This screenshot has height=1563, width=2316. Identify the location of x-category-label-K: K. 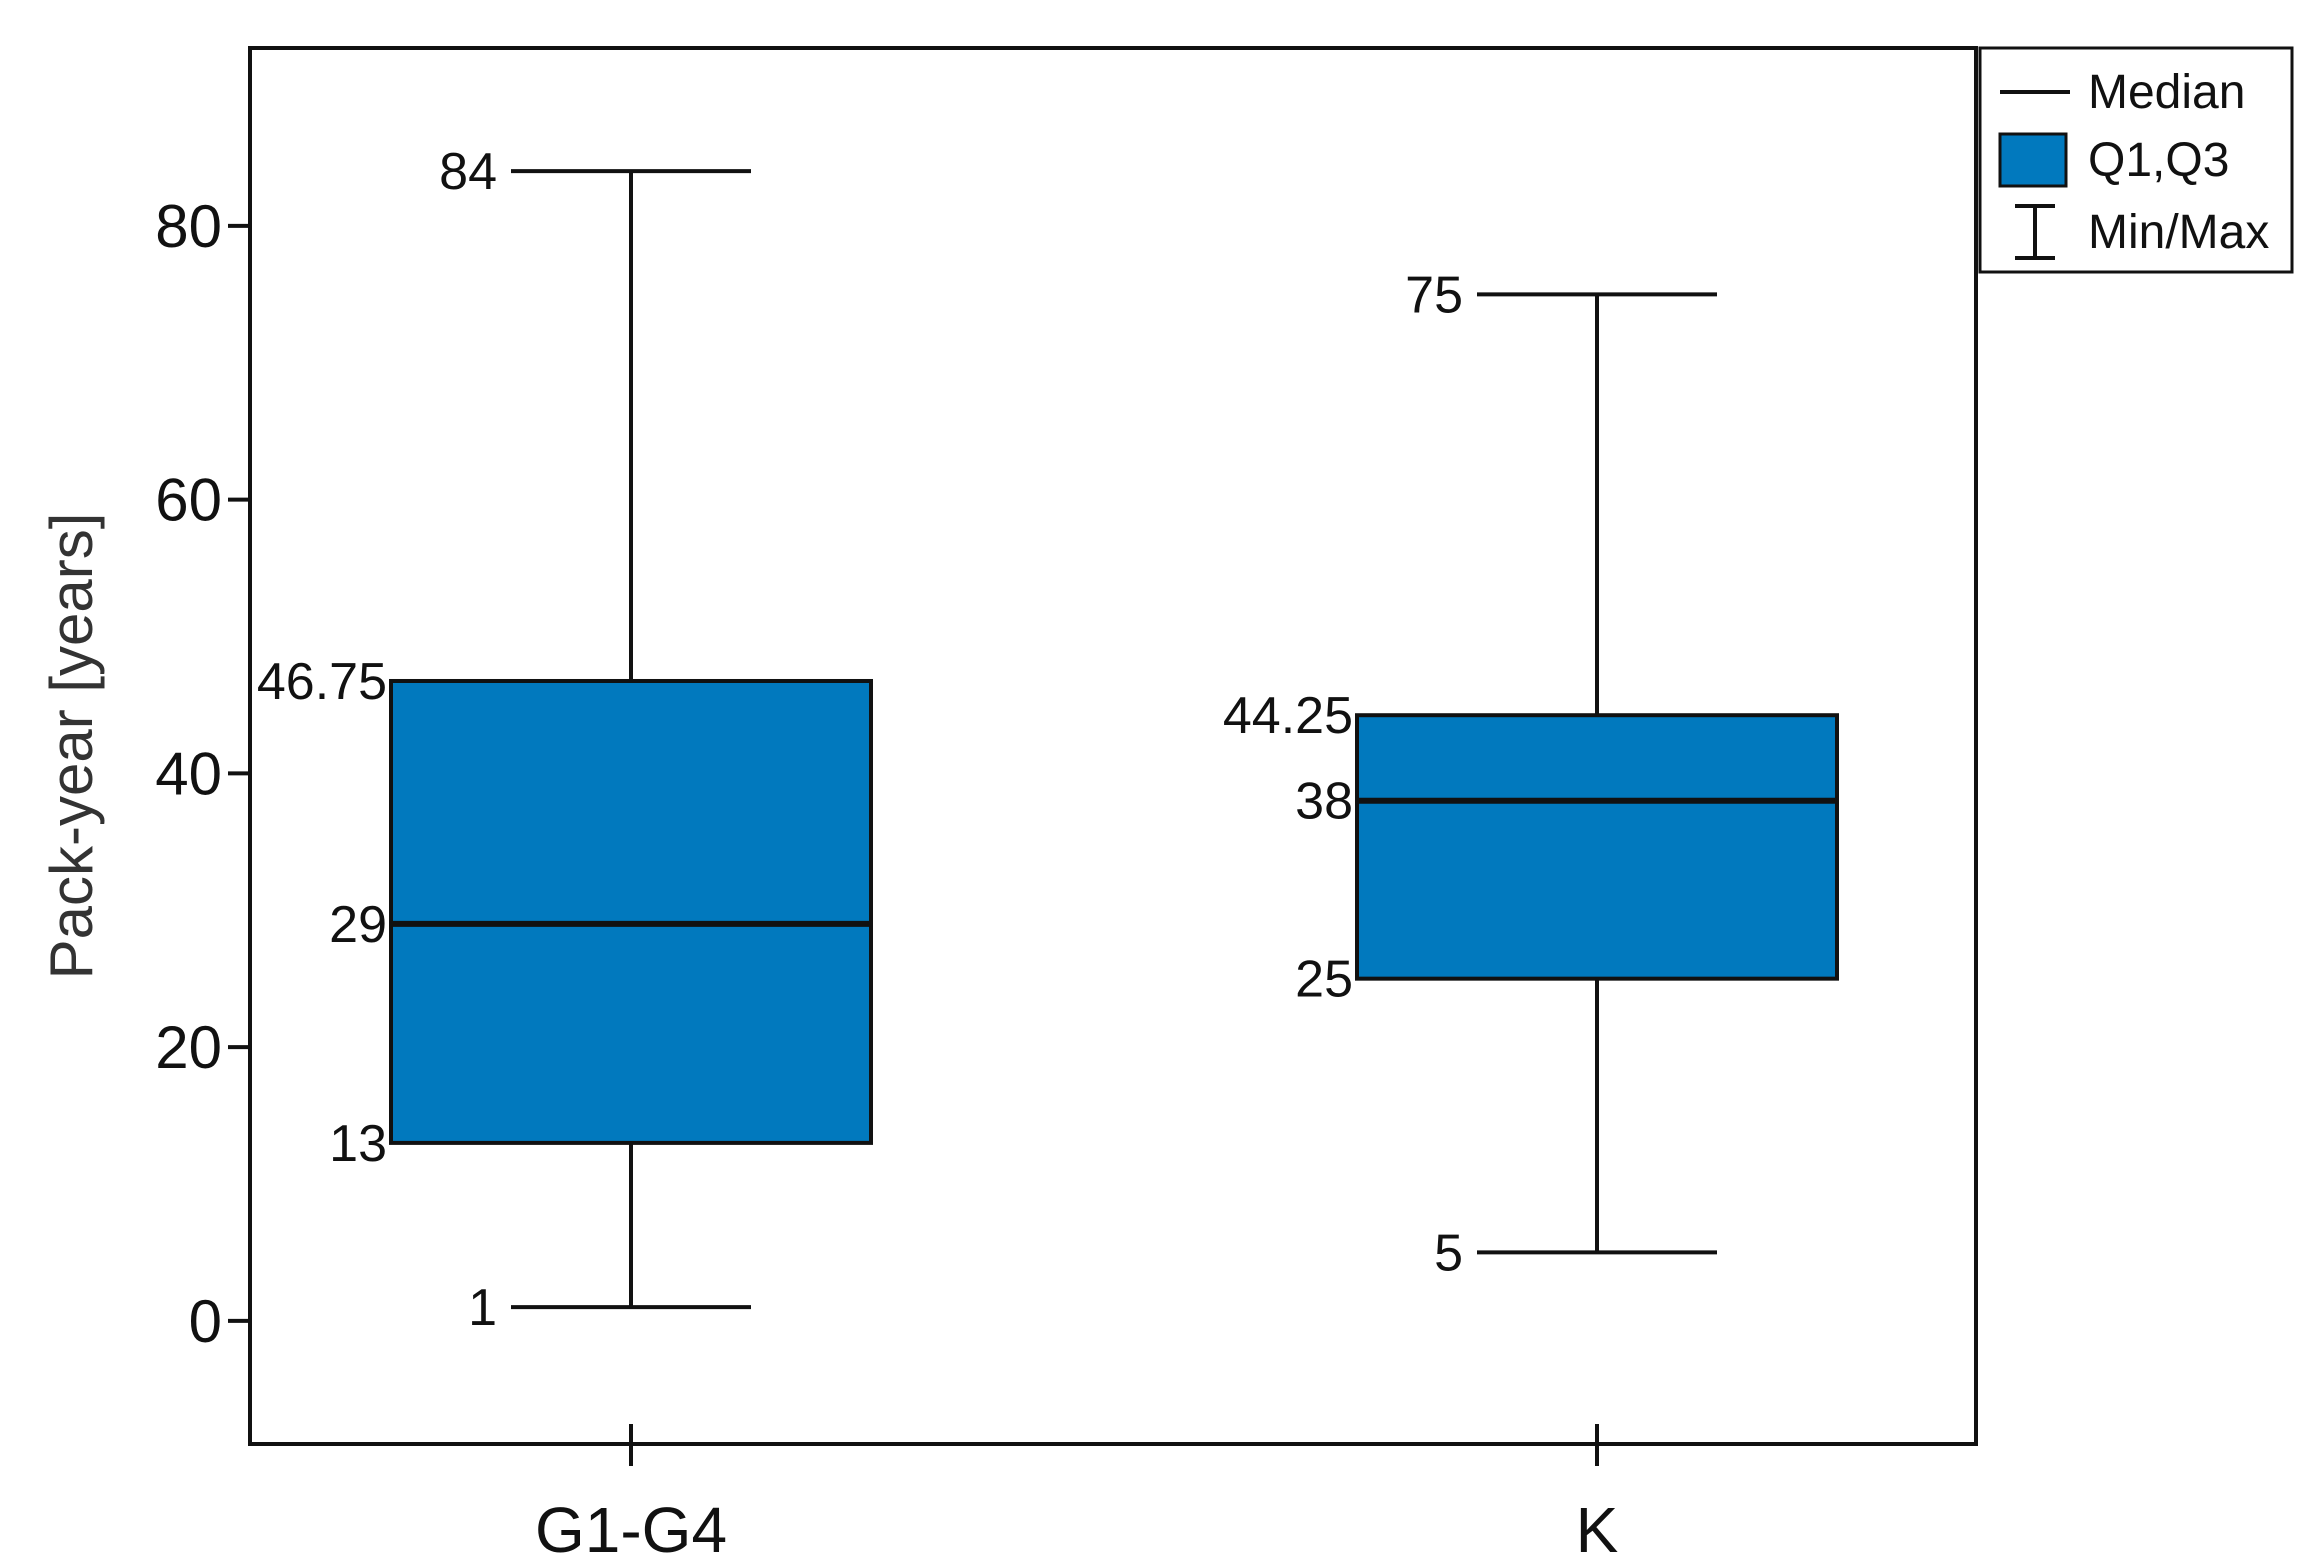
(1597, 1528).